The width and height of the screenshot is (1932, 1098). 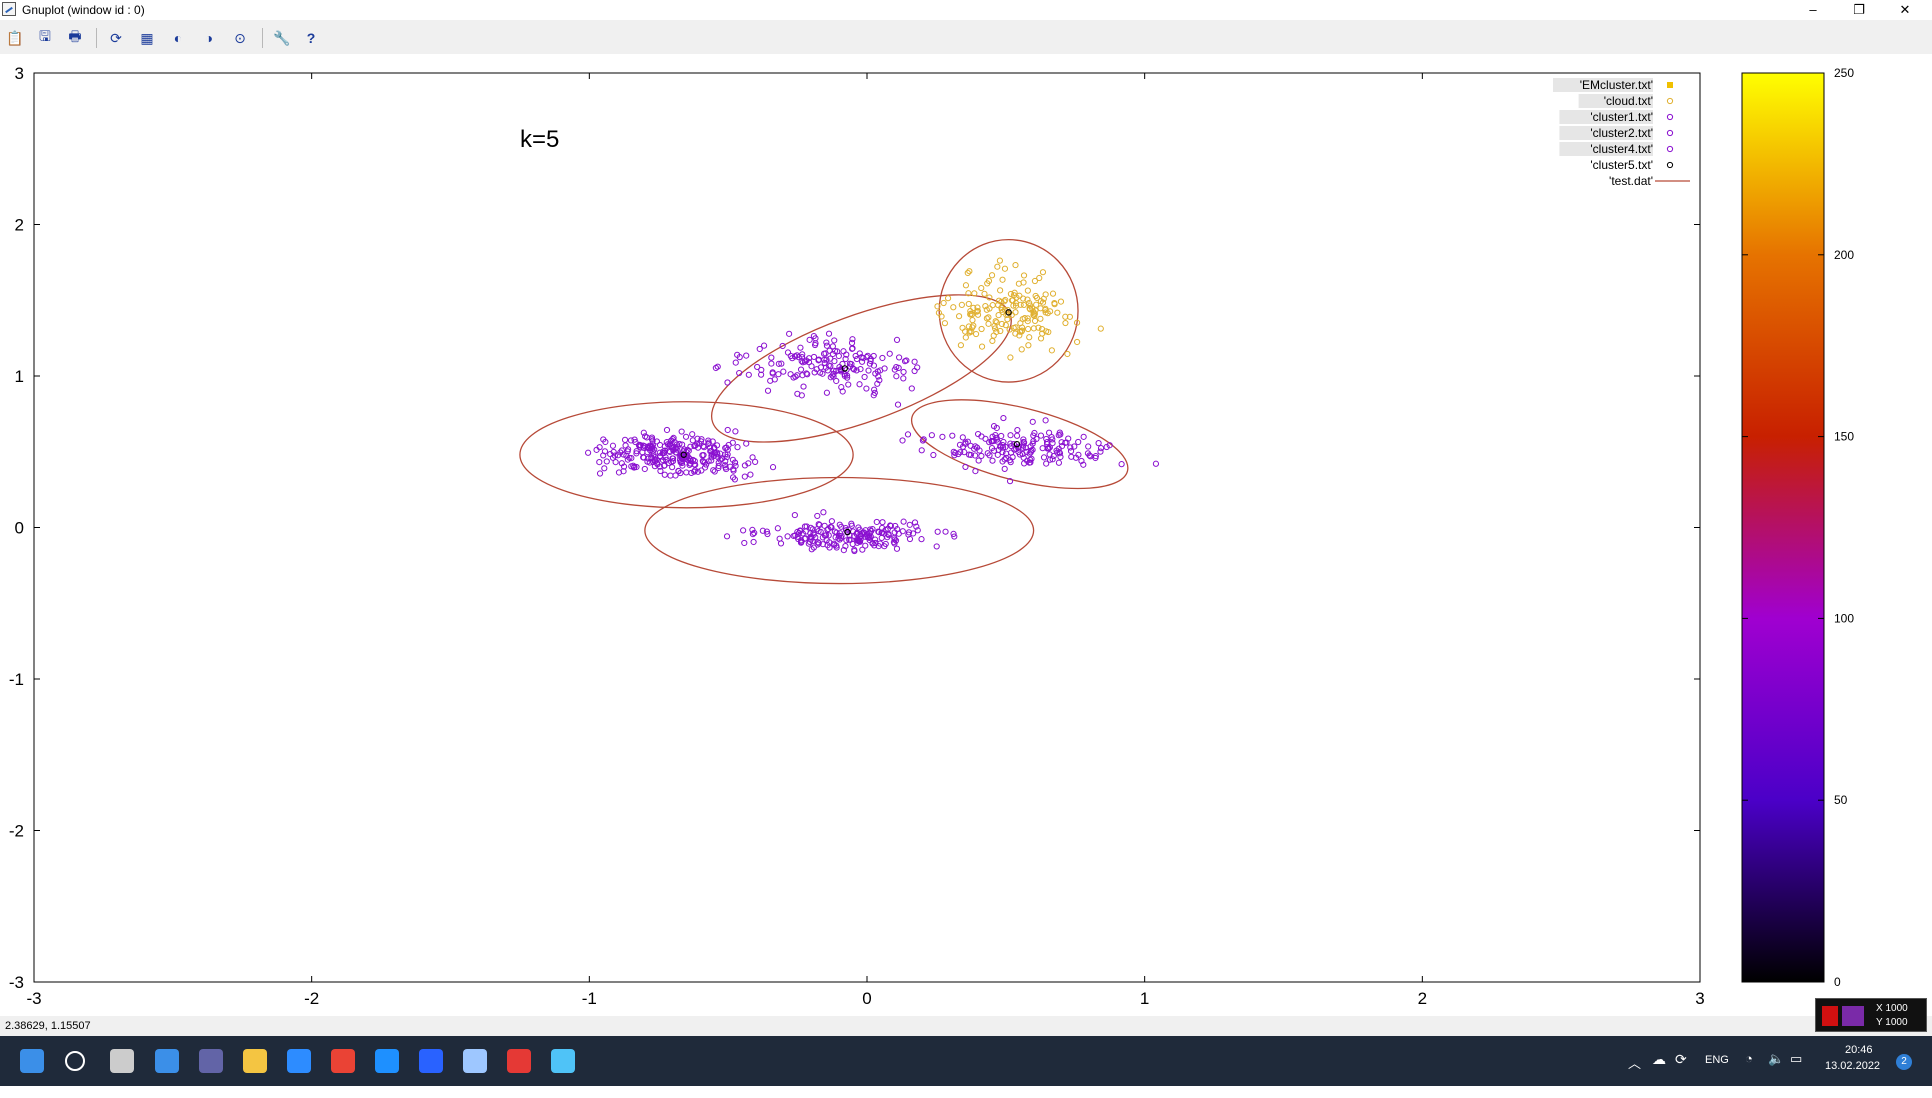 I want to click on search-icon, so click(x=75, y=1061).